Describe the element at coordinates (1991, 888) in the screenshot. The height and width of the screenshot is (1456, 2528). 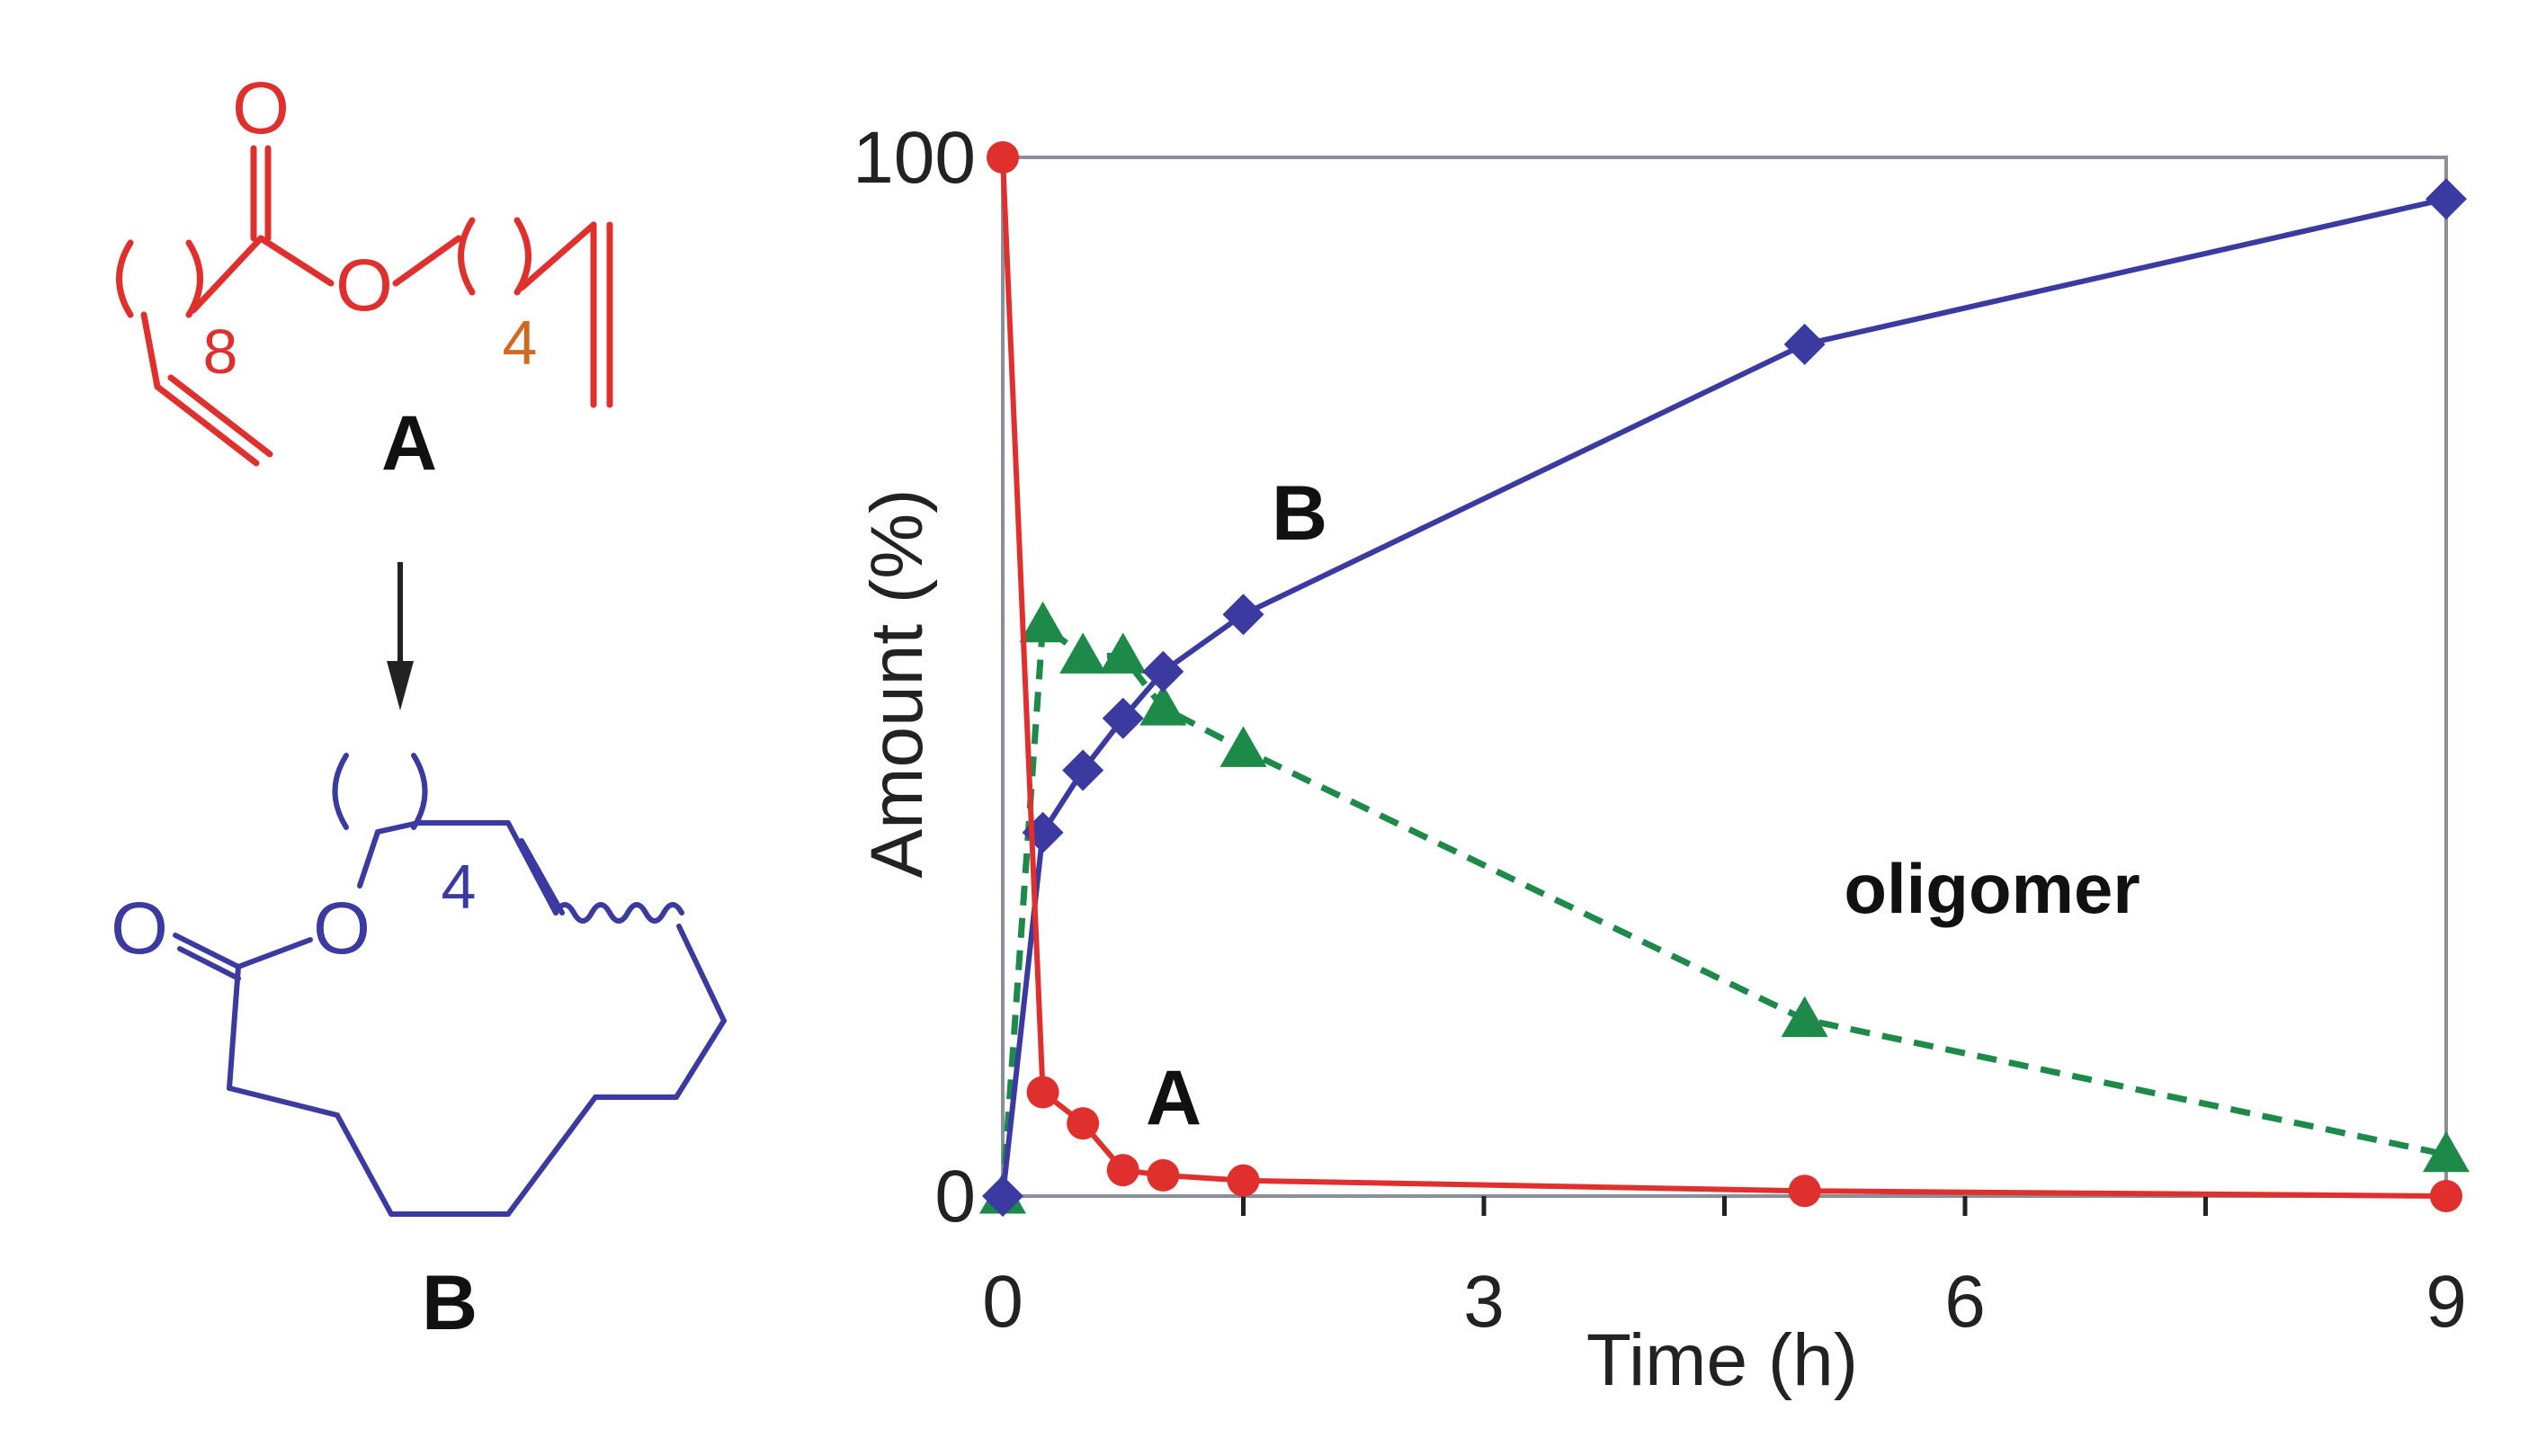
I see `series-label-oligomer: oligomer` at that location.